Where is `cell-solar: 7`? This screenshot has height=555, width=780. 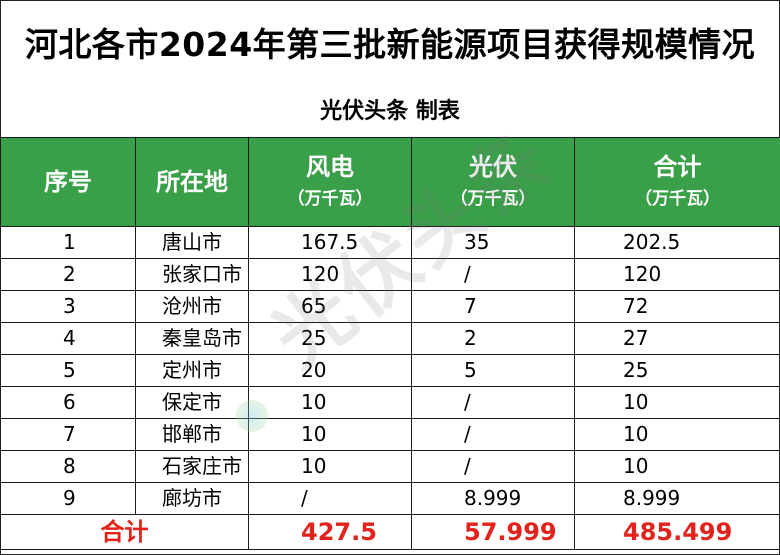 cell-solar: 7 is located at coordinates (493, 306).